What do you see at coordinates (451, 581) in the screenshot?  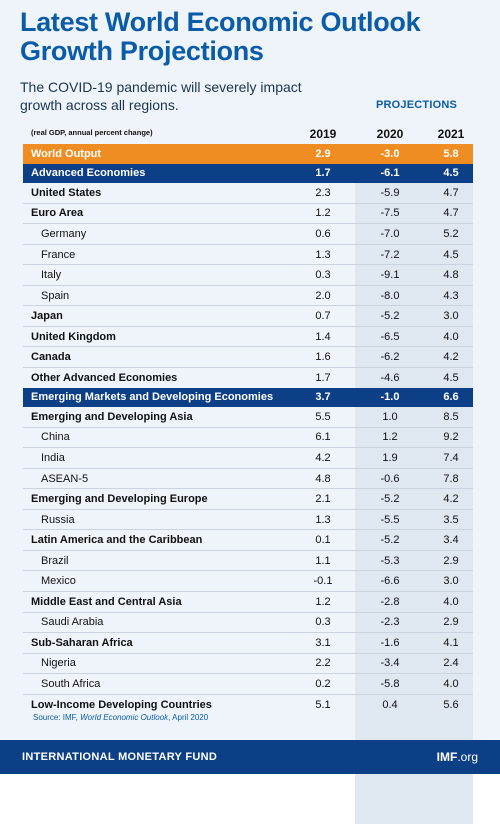 I see `value-cell-2021: 3.0` at bounding box center [451, 581].